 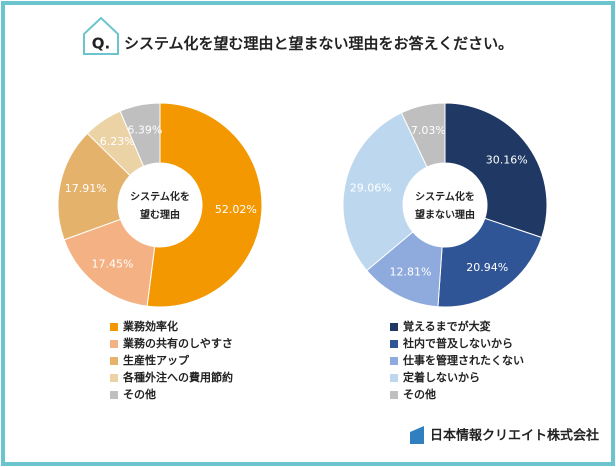 I want to click on value-label: 17.45%, so click(x=113, y=263).